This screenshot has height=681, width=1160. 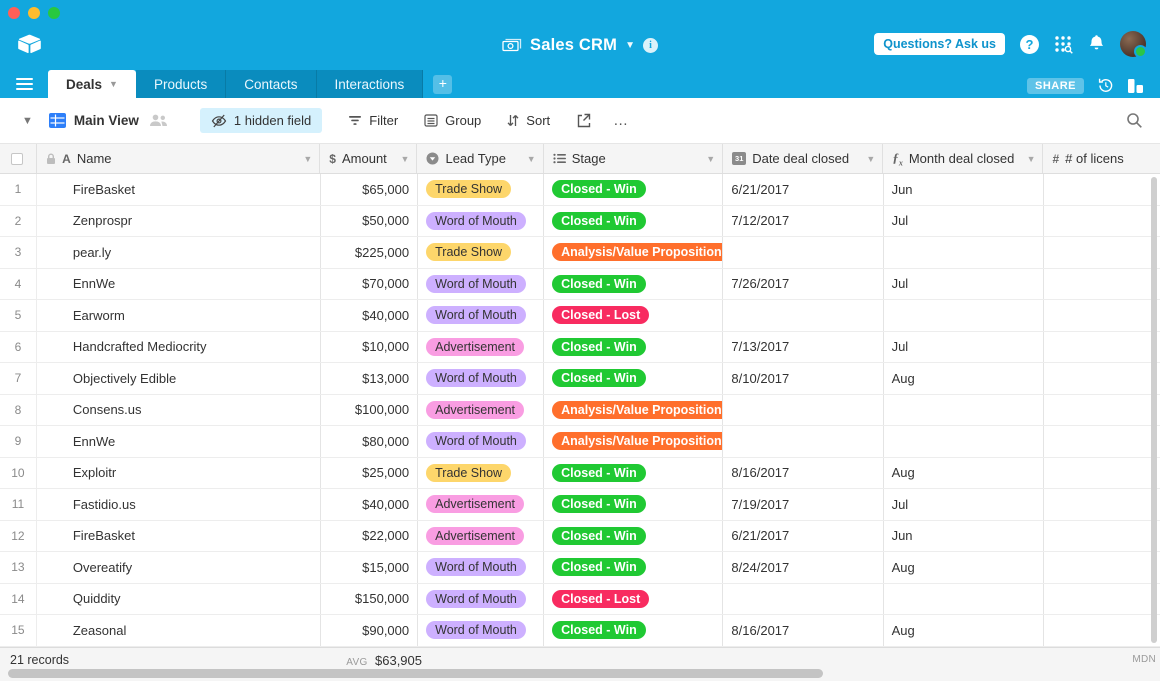 I want to click on amount-cell: $25,000, so click(x=370, y=472).